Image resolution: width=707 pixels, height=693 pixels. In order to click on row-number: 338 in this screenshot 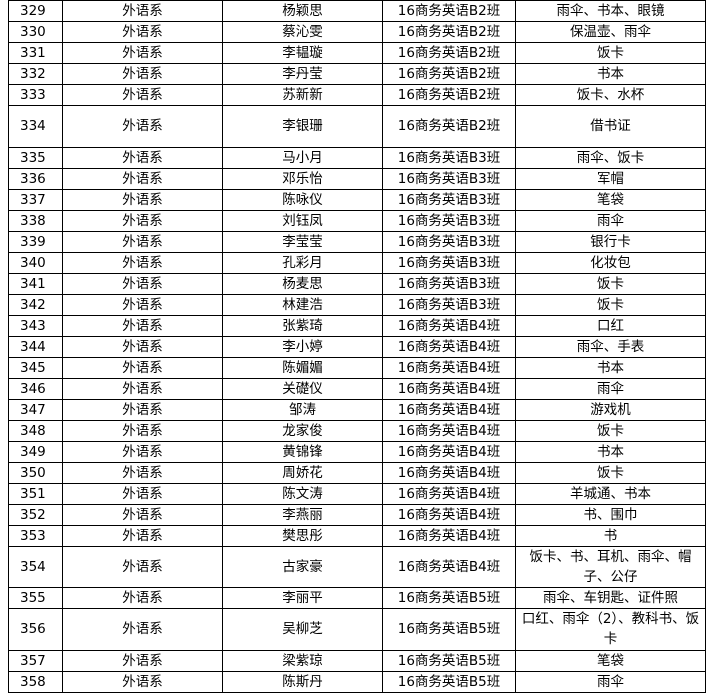, I will do `click(35, 220)`.